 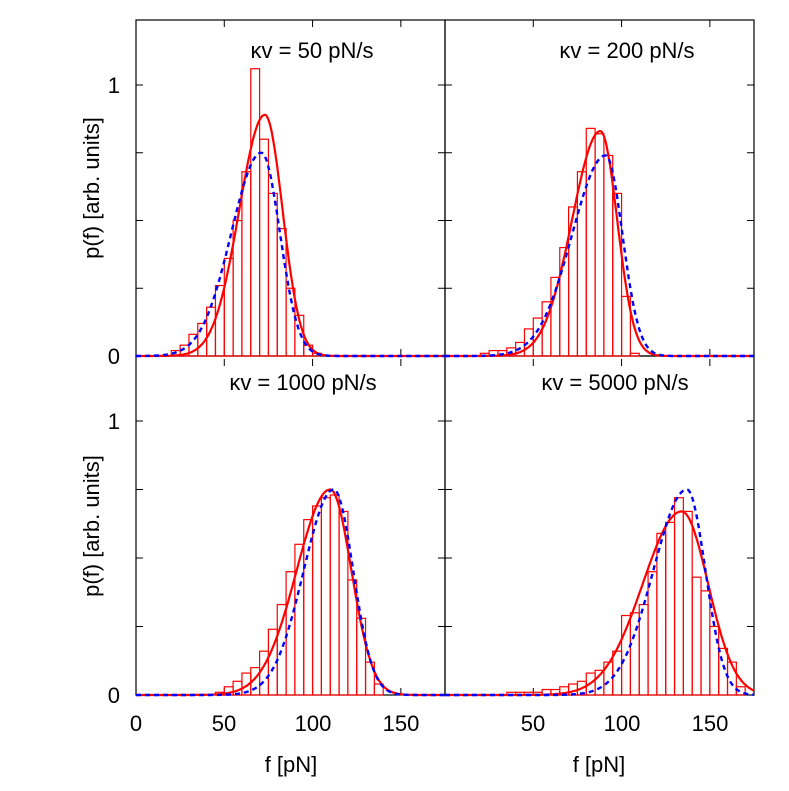 I want to click on y-tick-label-bottom-0: 0, so click(x=114, y=695).